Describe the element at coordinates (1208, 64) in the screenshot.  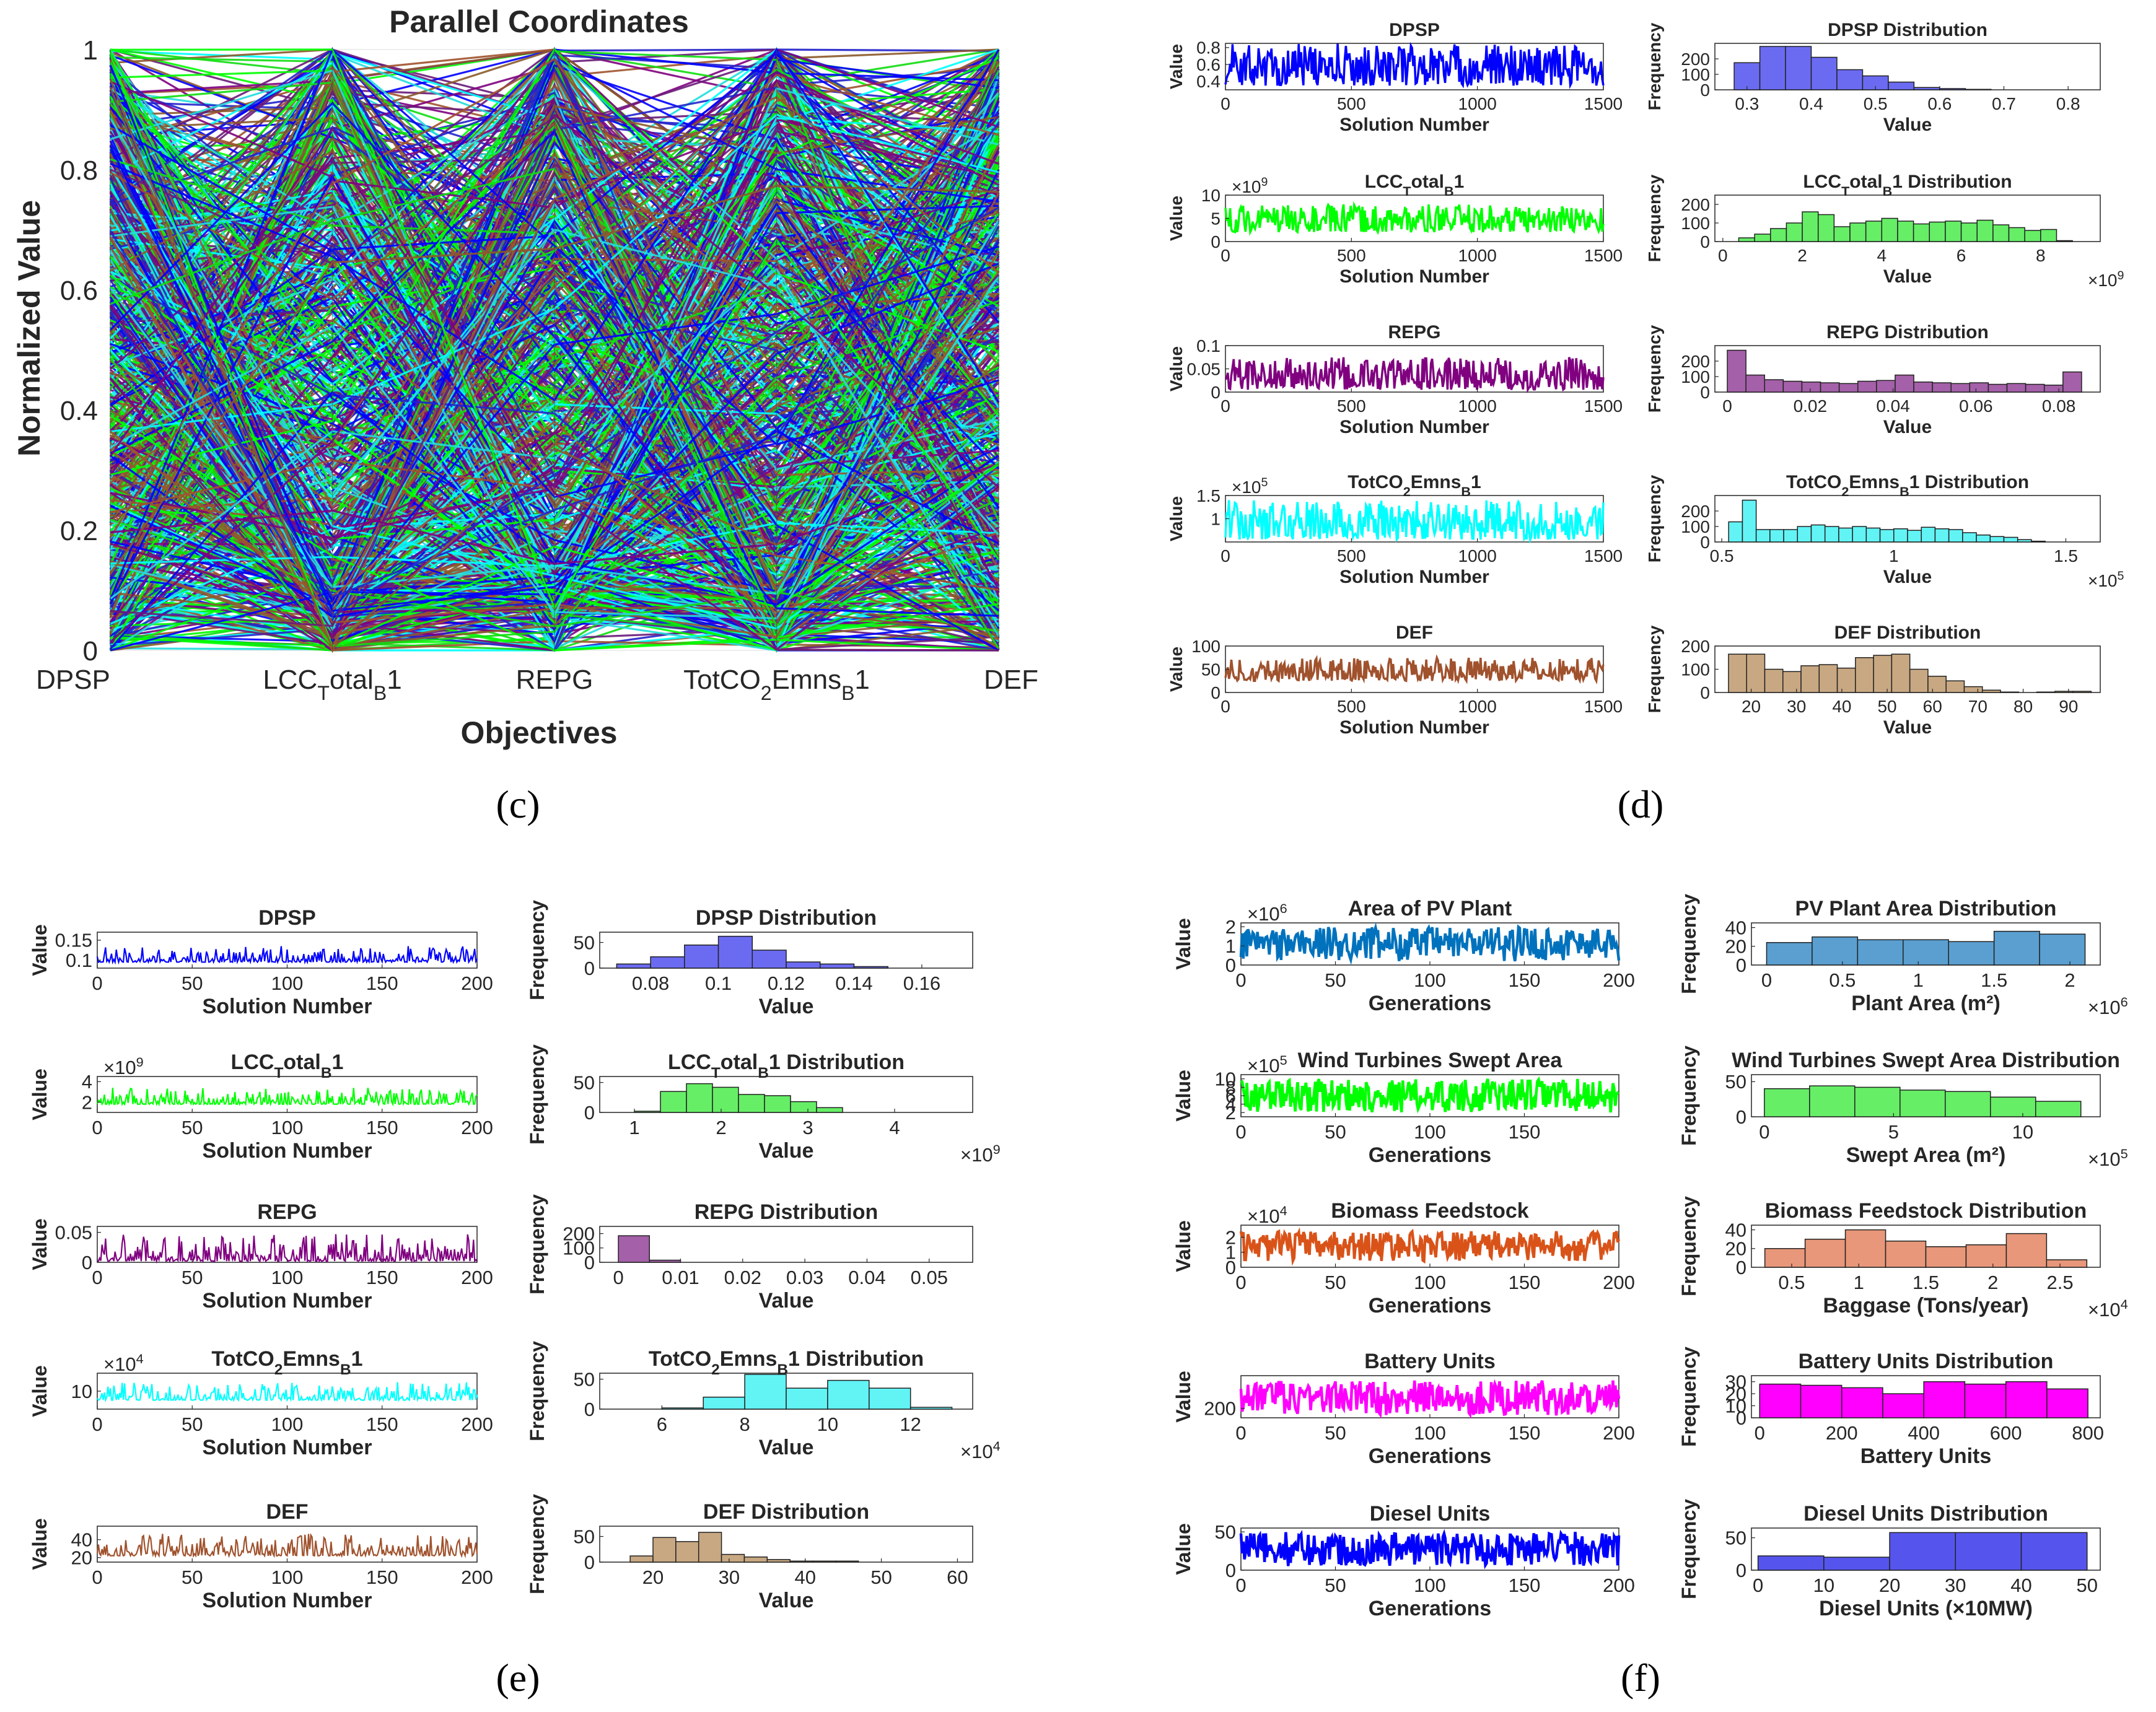
I see `y-tick-label: 0.6` at that location.